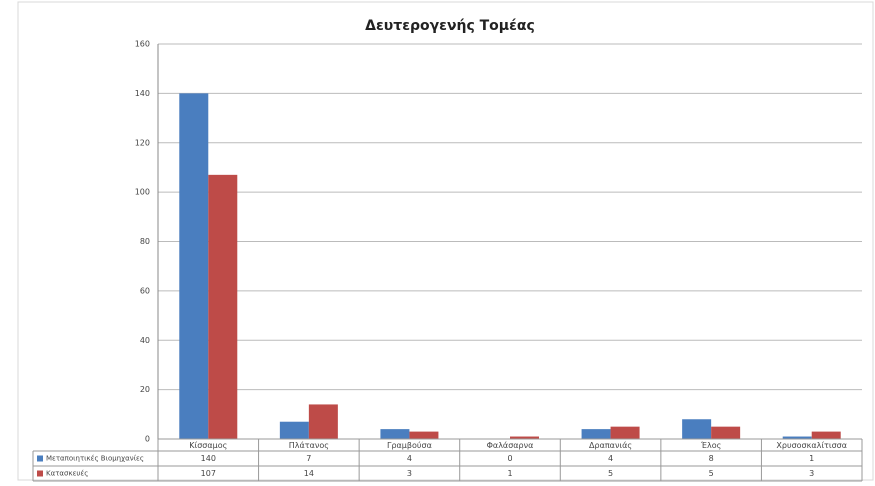 The height and width of the screenshot is (486, 875). Describe the element at coordinates (450, 26) in the screenshot. I see `chart-title: Δευτερογενής Τομέας` at that location.